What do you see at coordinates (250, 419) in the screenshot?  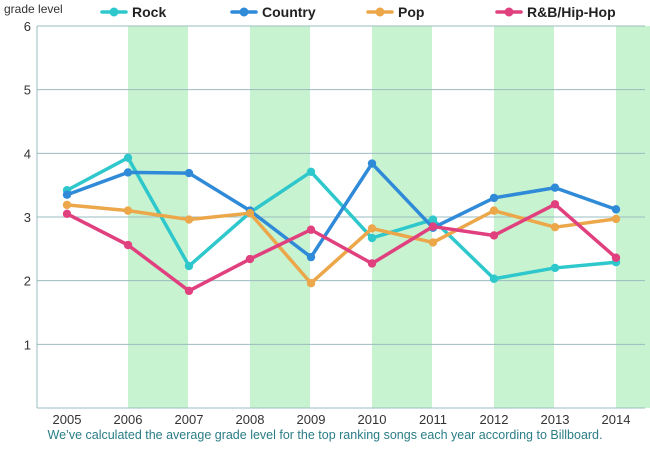 I see `x-tick-label: 2008` at bounding box center [250, 419].